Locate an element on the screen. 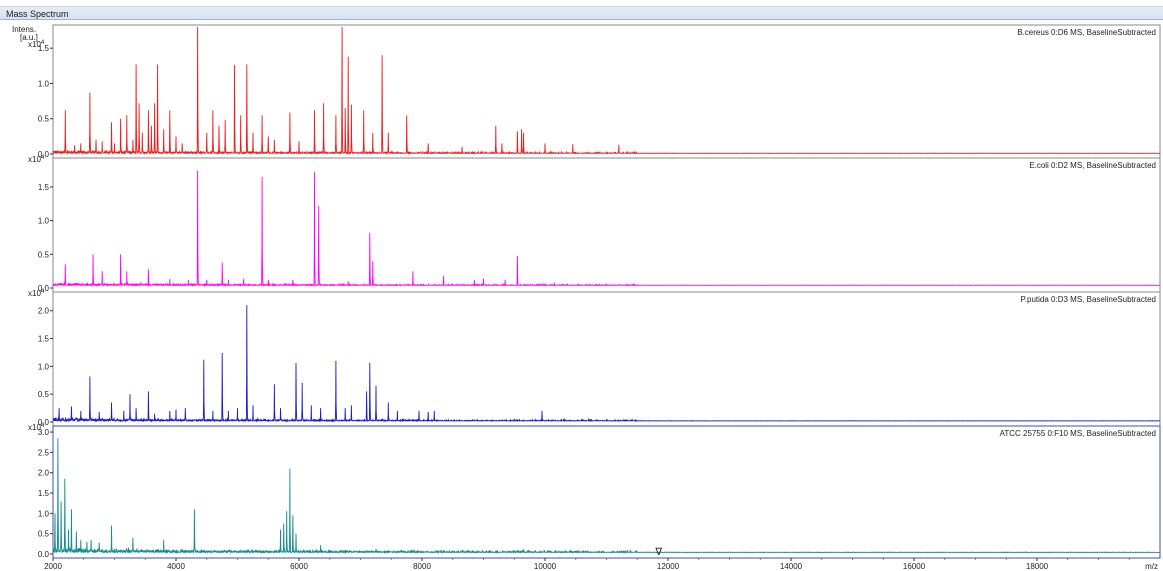 The width and height of the screenshot is (1163, 571). x-tick-label: 18000 is located at coordinates (1037, 566).